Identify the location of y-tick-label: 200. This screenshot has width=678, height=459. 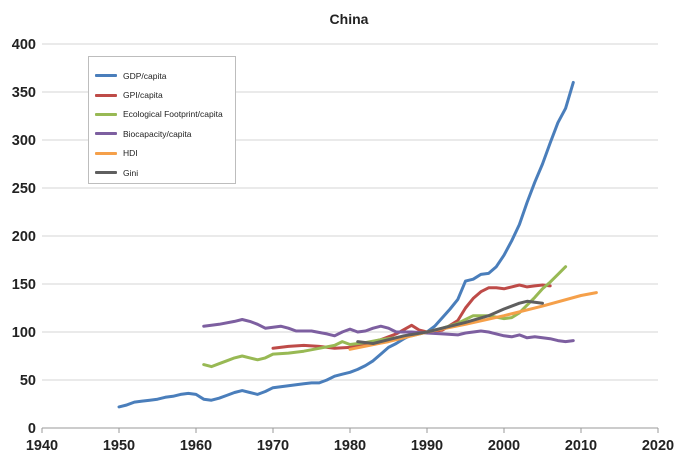
(24, 237).